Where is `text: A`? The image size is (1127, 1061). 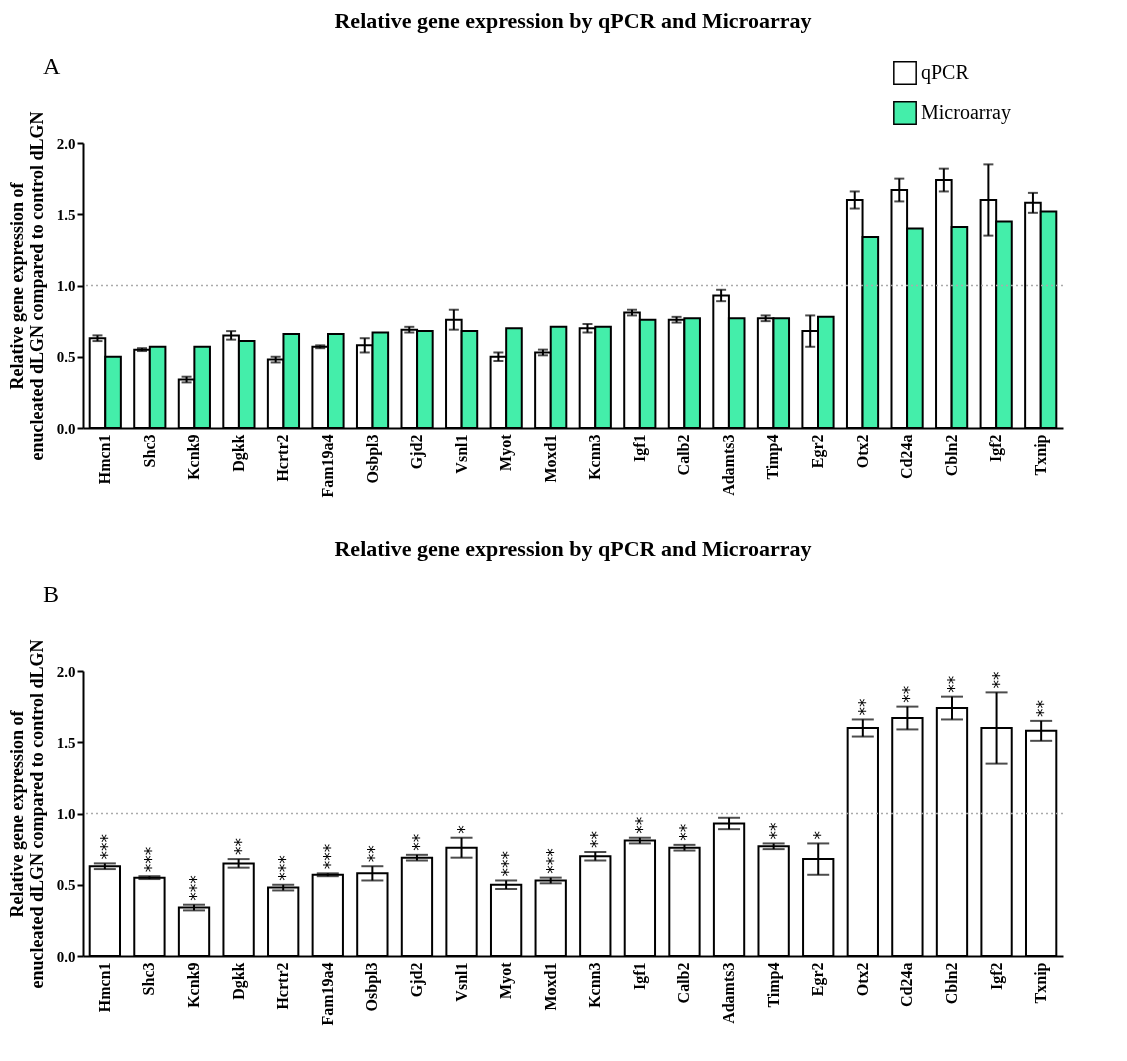
text: A is located at coordinates (52, 66).